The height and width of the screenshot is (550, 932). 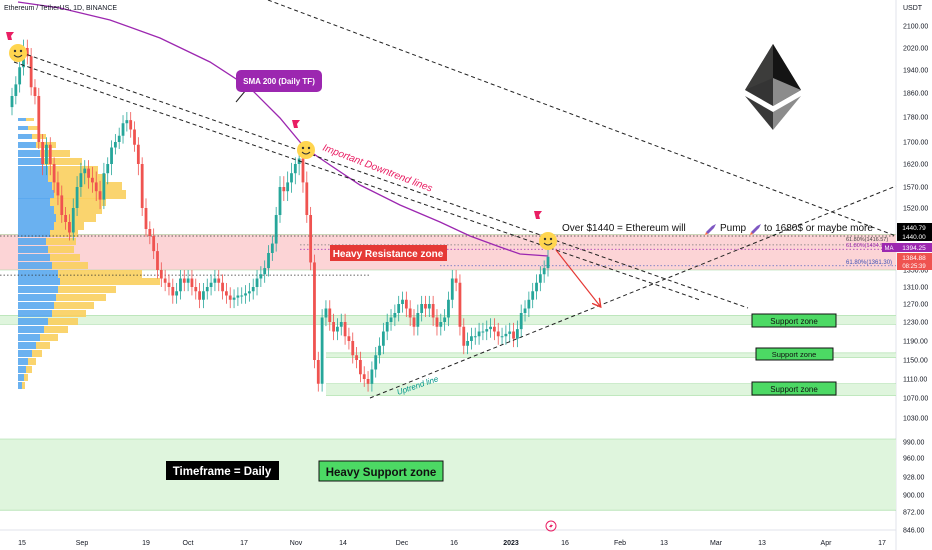 I want to click on timeframe-label: Timeframe = Daily, so click(x=222, y=470).